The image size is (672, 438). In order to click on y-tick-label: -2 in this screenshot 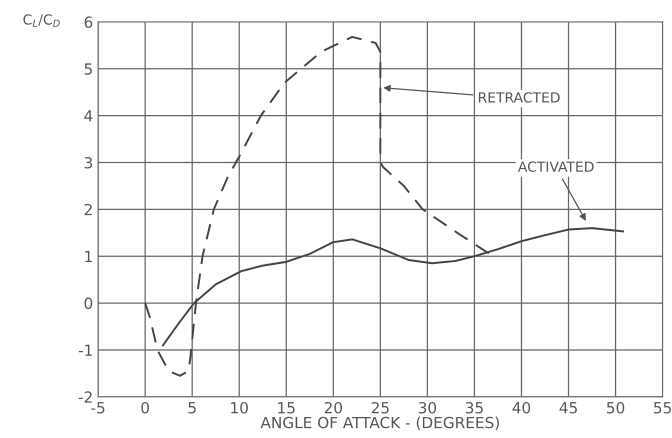, I will do `click(85, 397)`.